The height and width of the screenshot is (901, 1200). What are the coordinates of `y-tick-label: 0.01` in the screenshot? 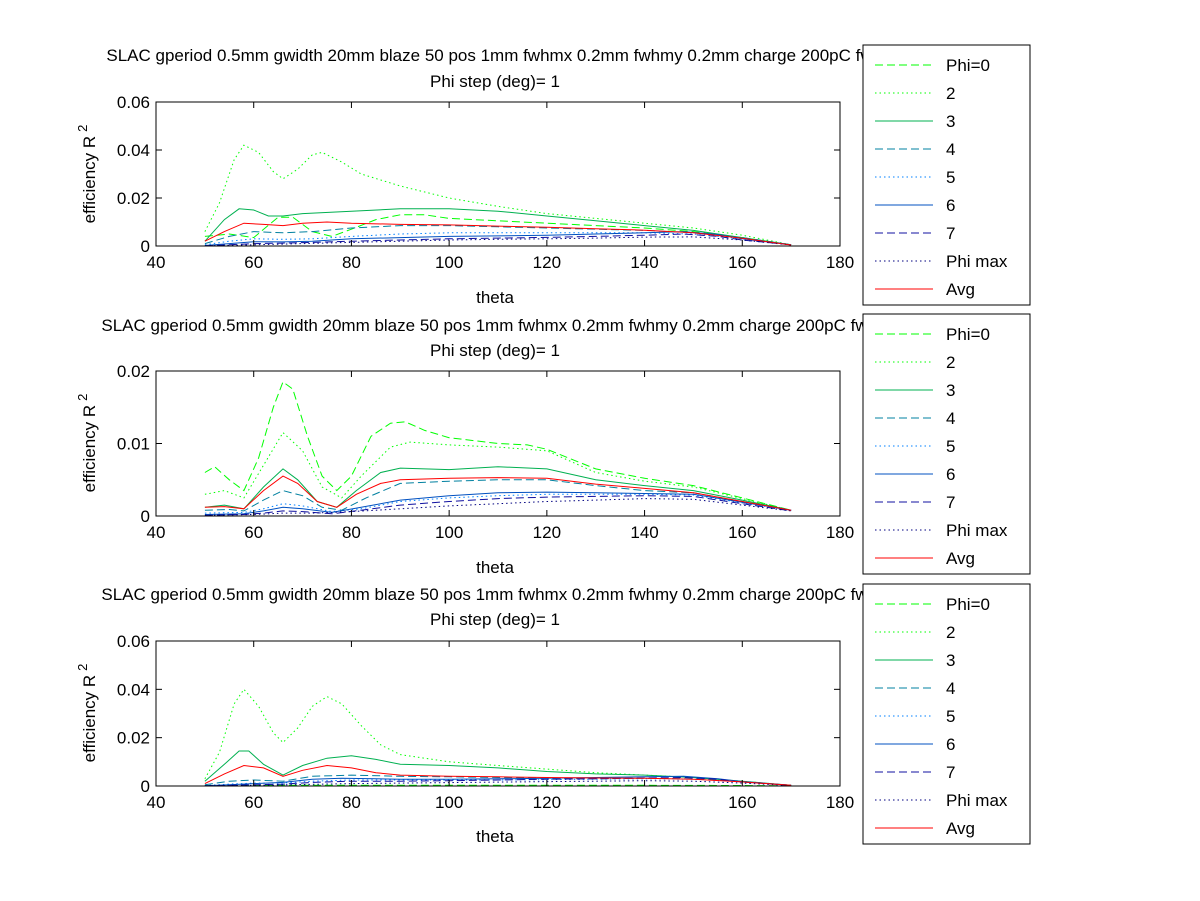 It's located at (133, 444).